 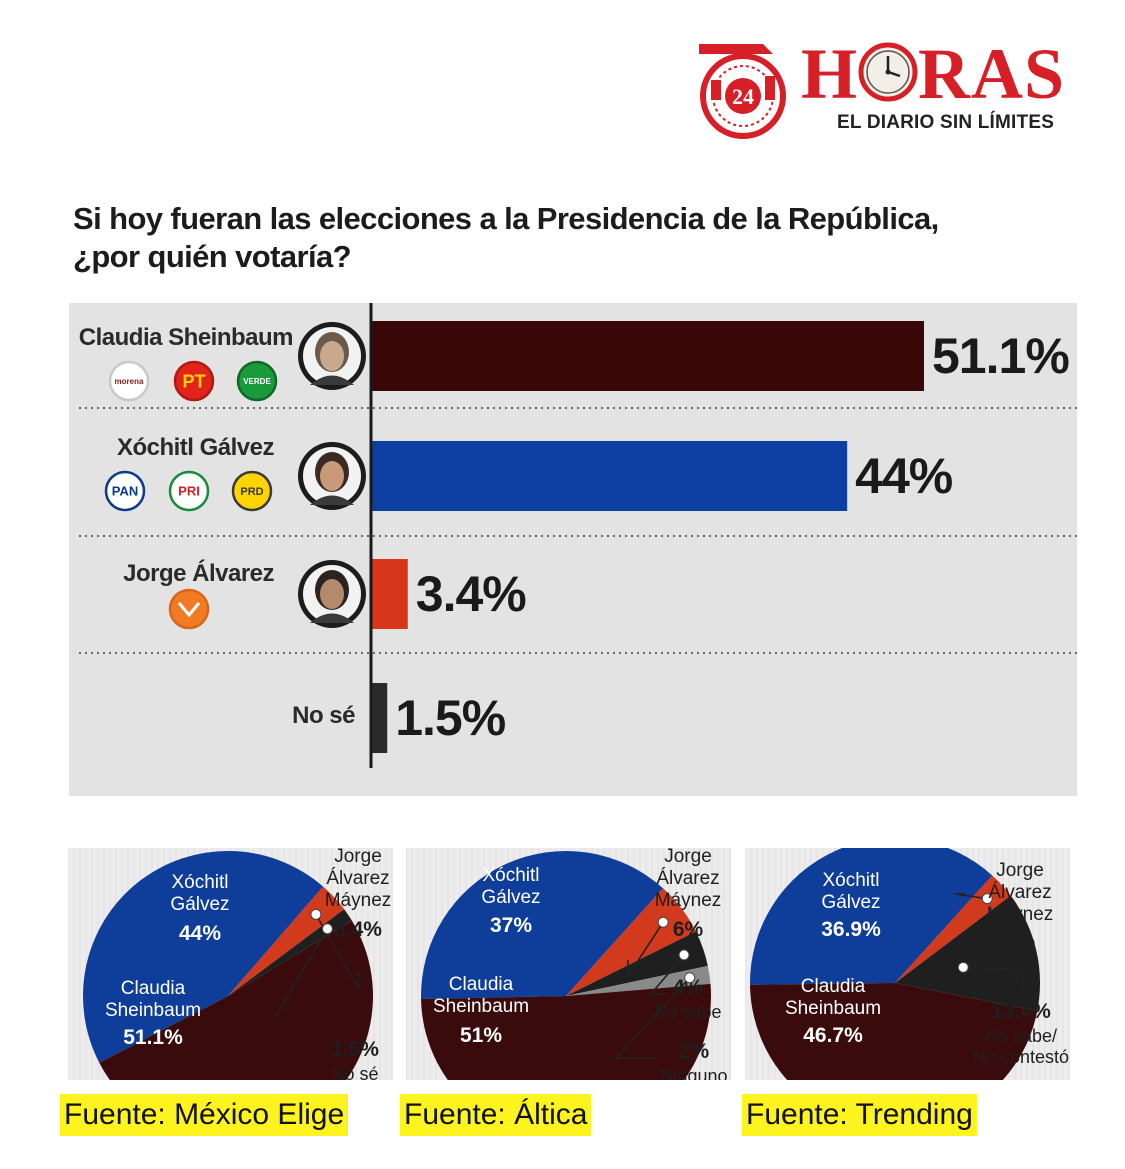 What do you see at coordinates (212, 256) in the screenshot?
I see `question-line-2: ¿por quién votaría?` at bounding box center [212, 256].